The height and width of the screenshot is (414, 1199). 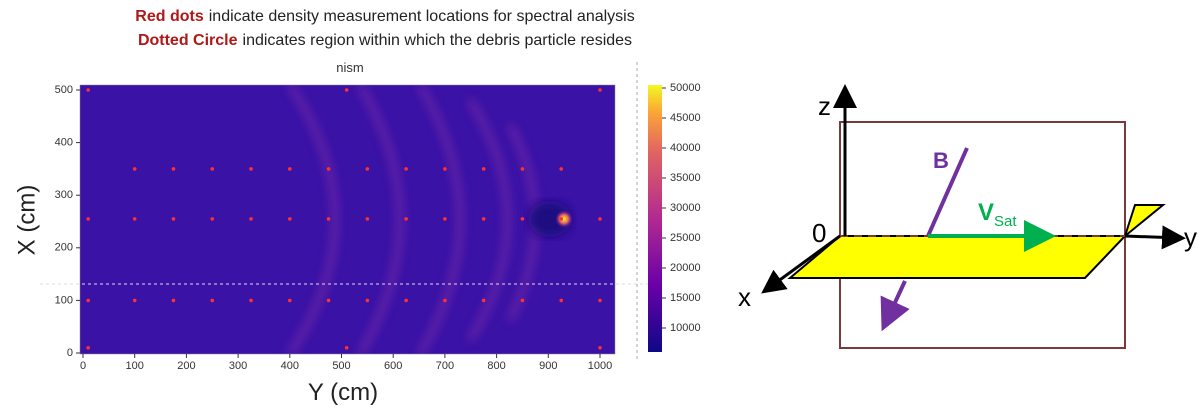 What do you see at coordinates (1190, 237) in the screenshot?
I see `axis-label: y` at bounding box center [1190, 237].